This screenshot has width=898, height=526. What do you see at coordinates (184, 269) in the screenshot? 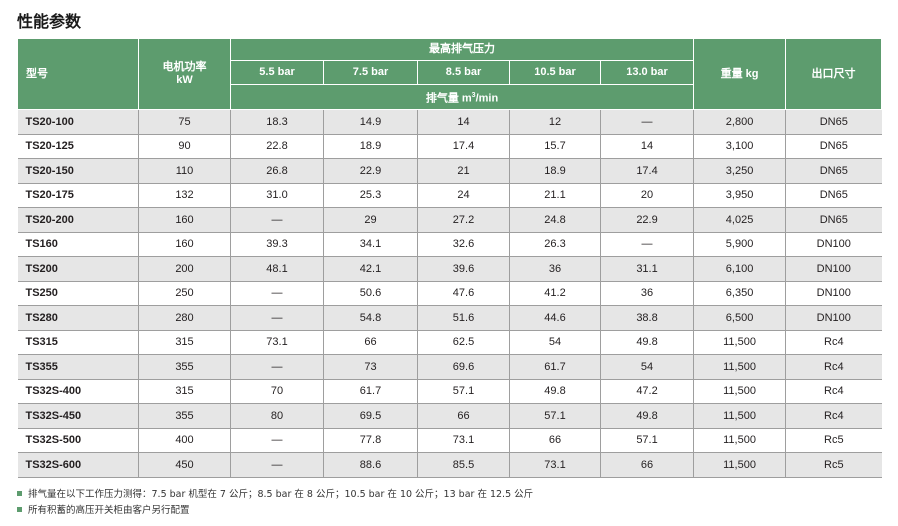
I see `cell-power: 200` at bounding box center [184, 269].